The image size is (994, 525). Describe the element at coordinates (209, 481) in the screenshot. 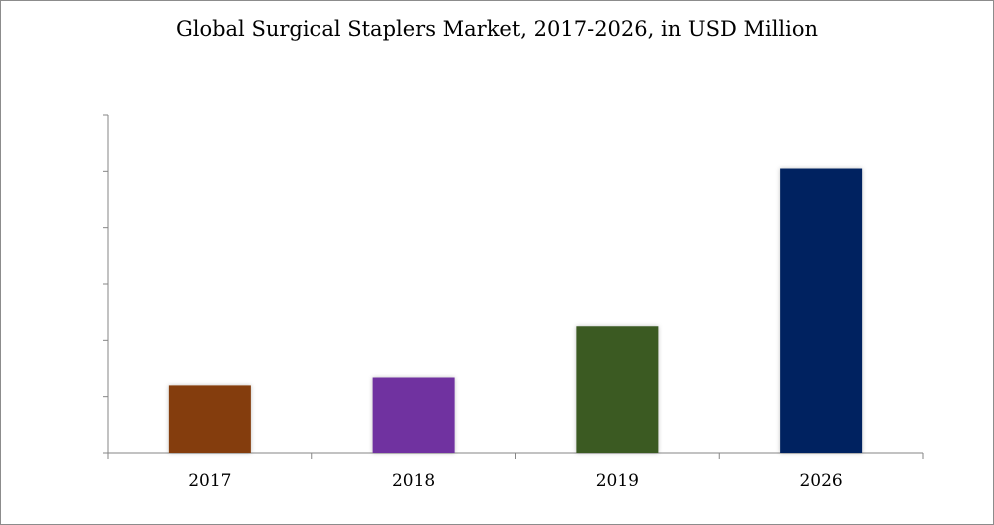

I see `x-tick-label: 2017` at that location.